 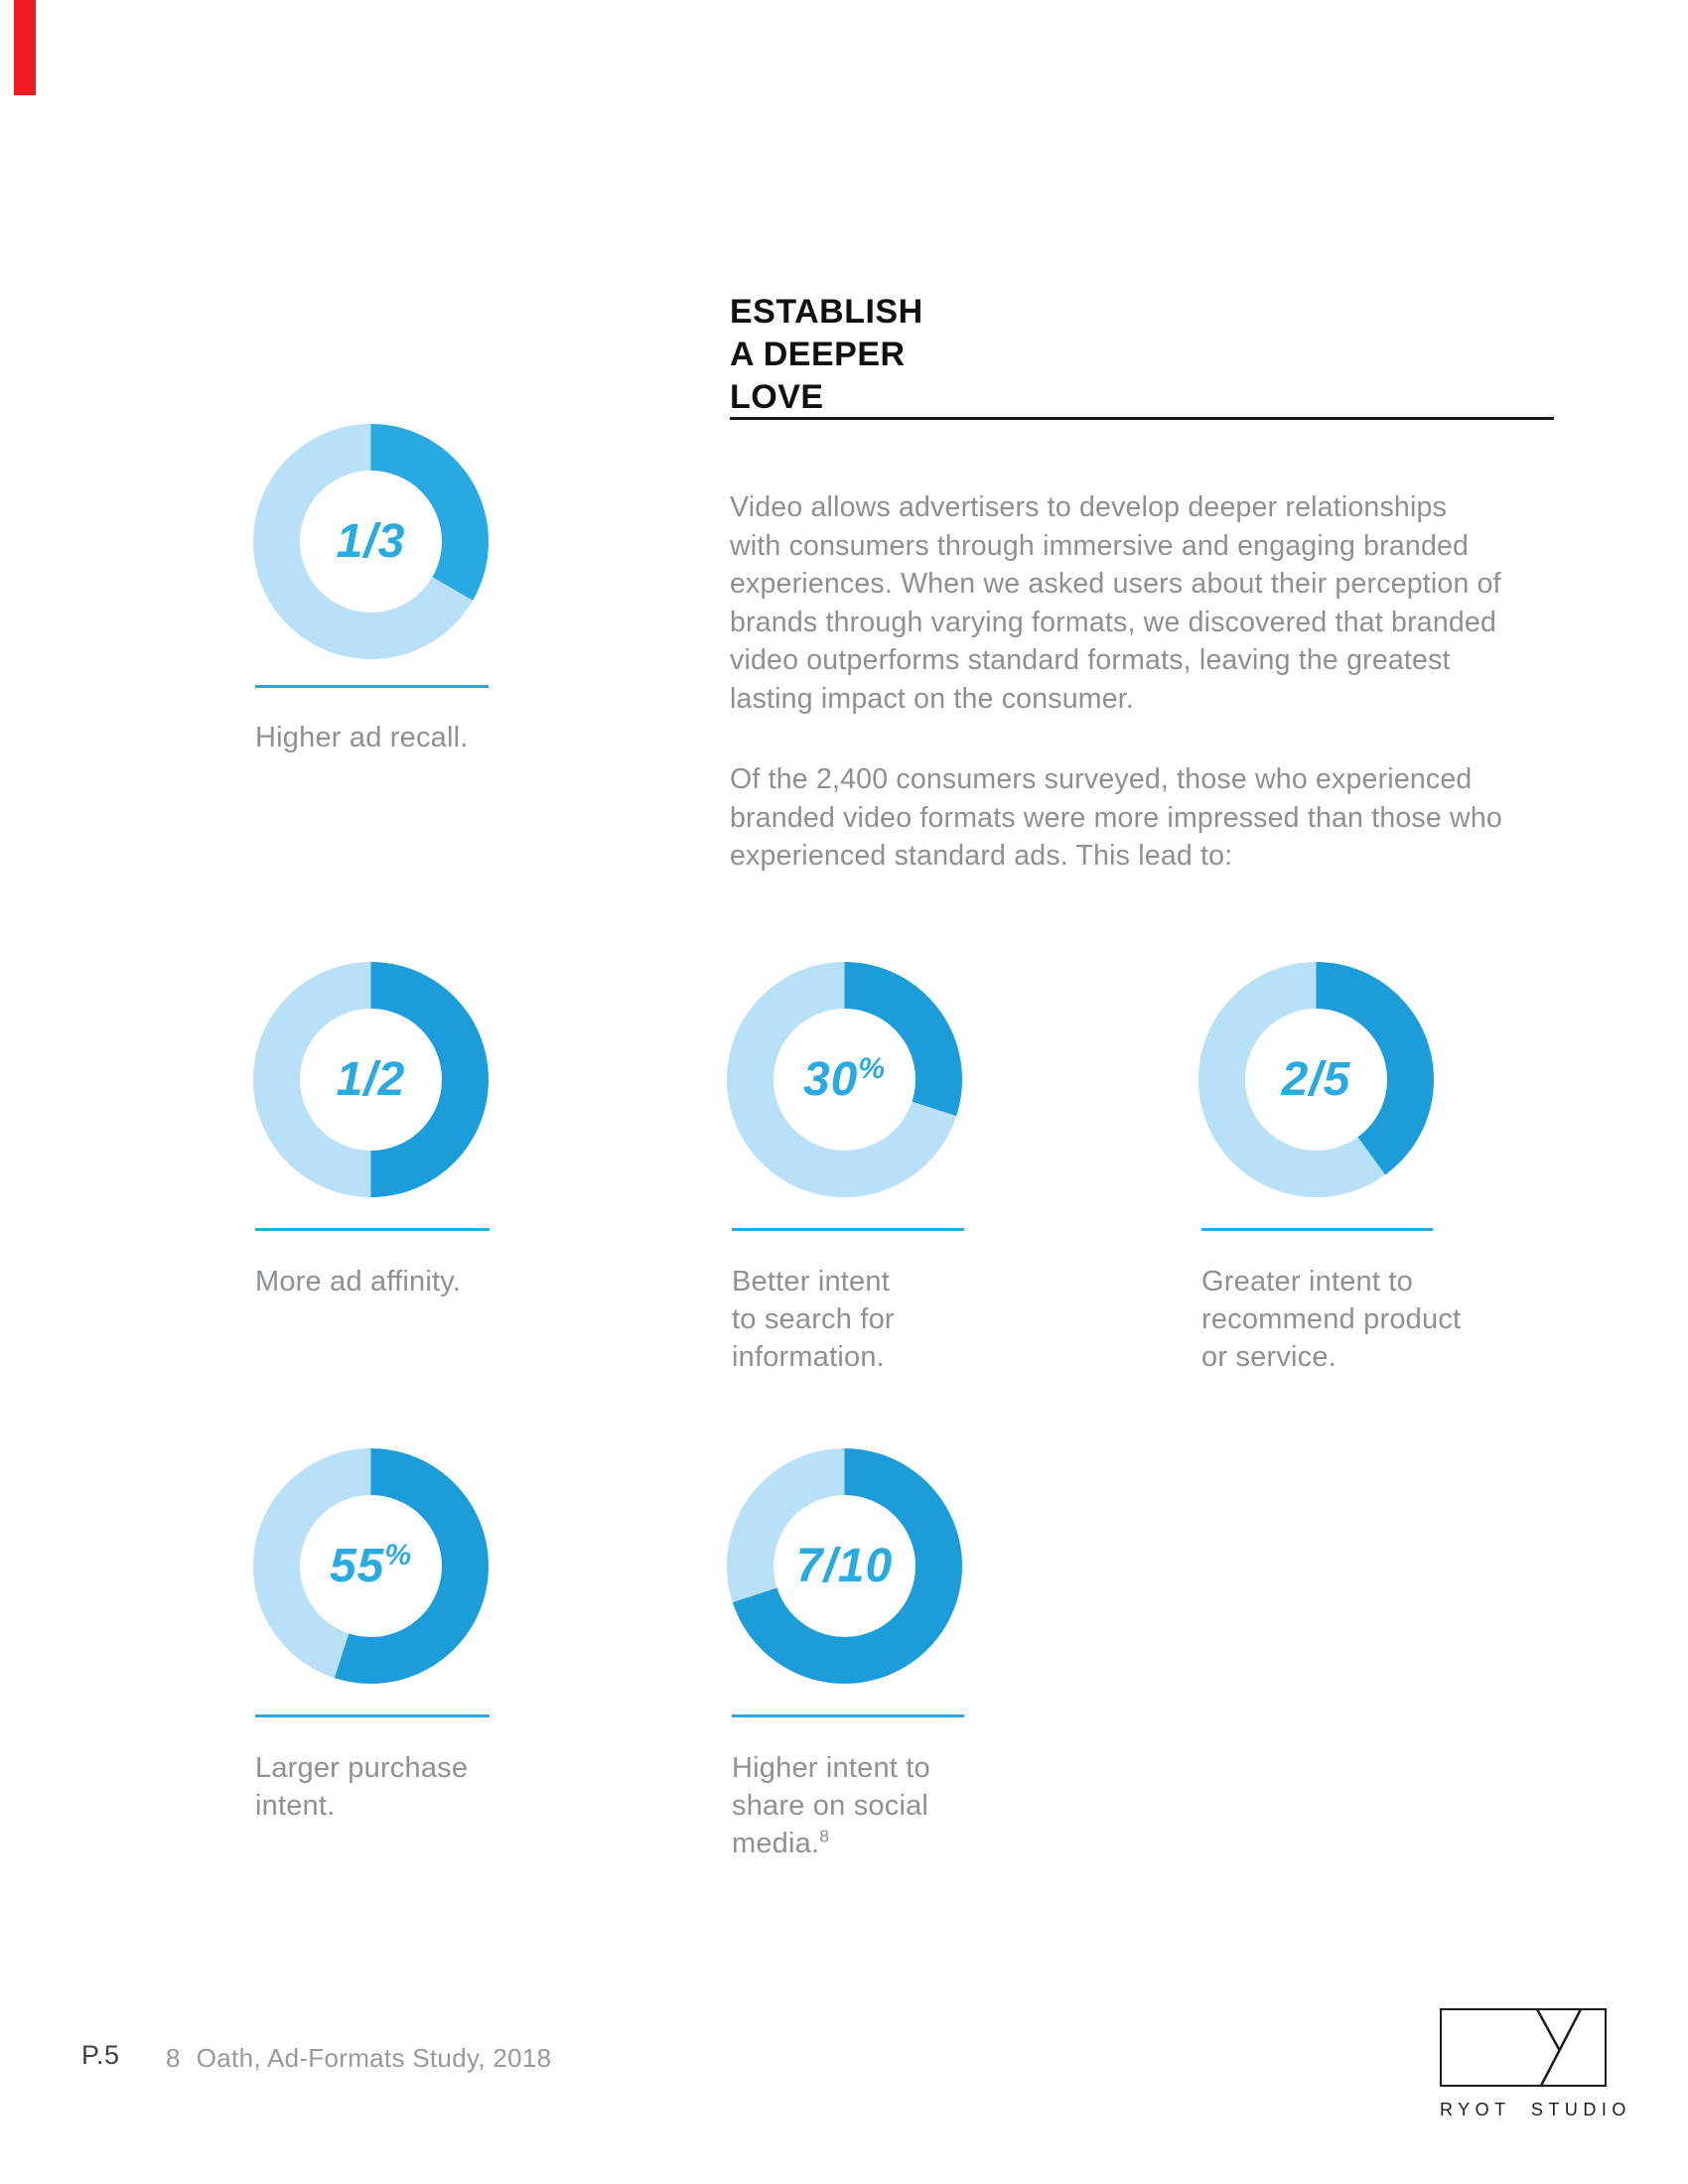 What do you see at coordinates (813, 1319) in the screenshot?
I see `donut-label: Better intent to search for information.` at bounding box center [813, 1319].